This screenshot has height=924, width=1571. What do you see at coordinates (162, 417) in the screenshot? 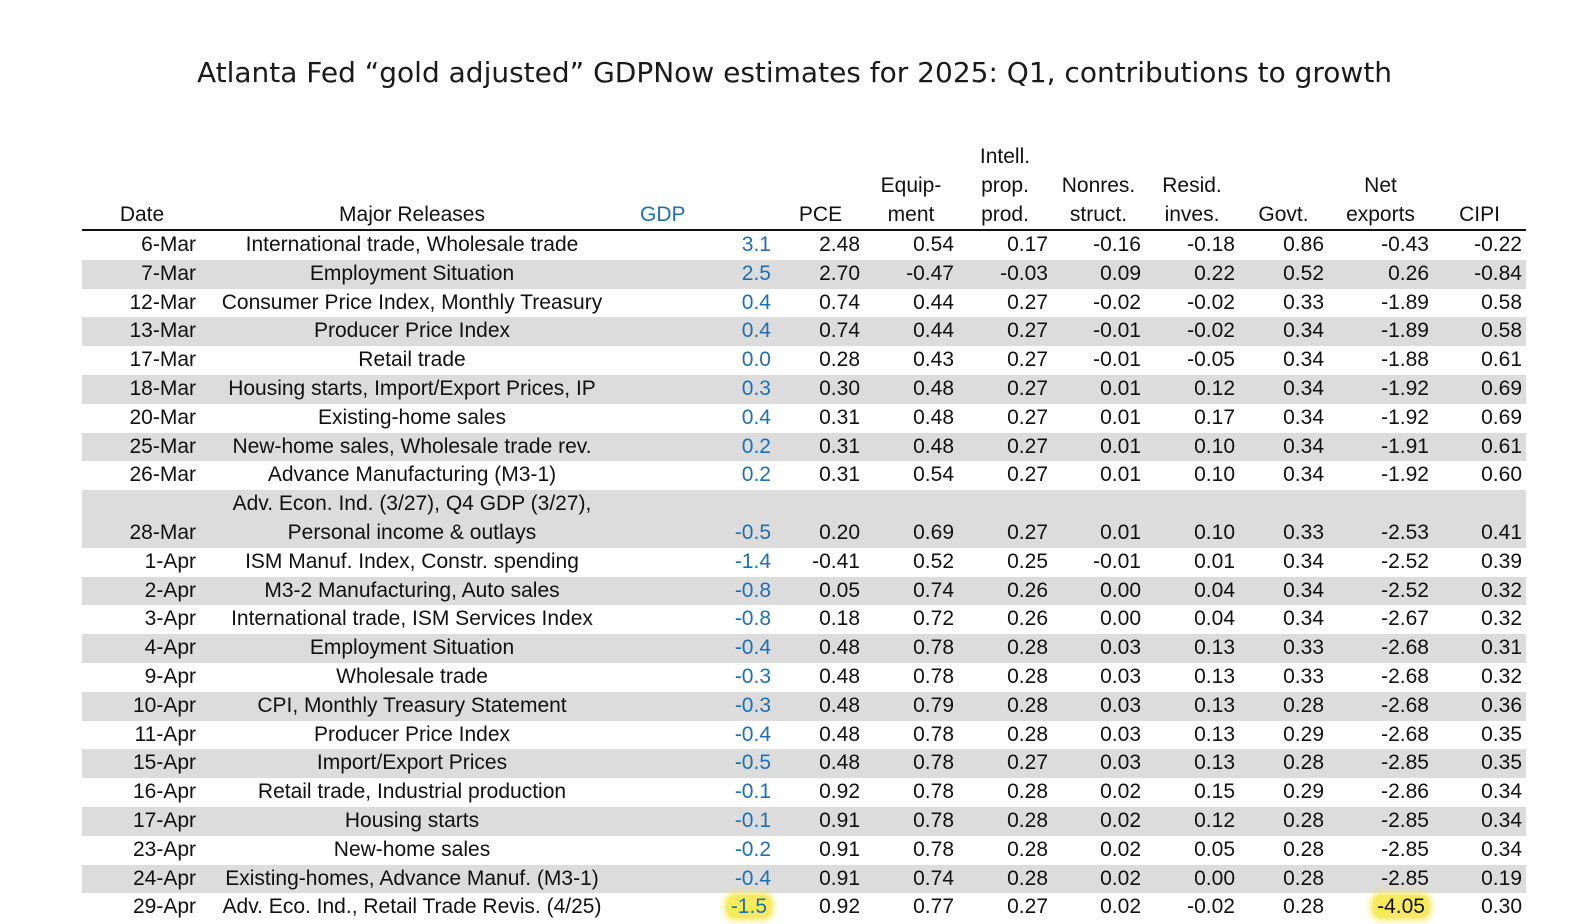
I see `cell-date: 20-Mar` at bounding box center [162, 417].